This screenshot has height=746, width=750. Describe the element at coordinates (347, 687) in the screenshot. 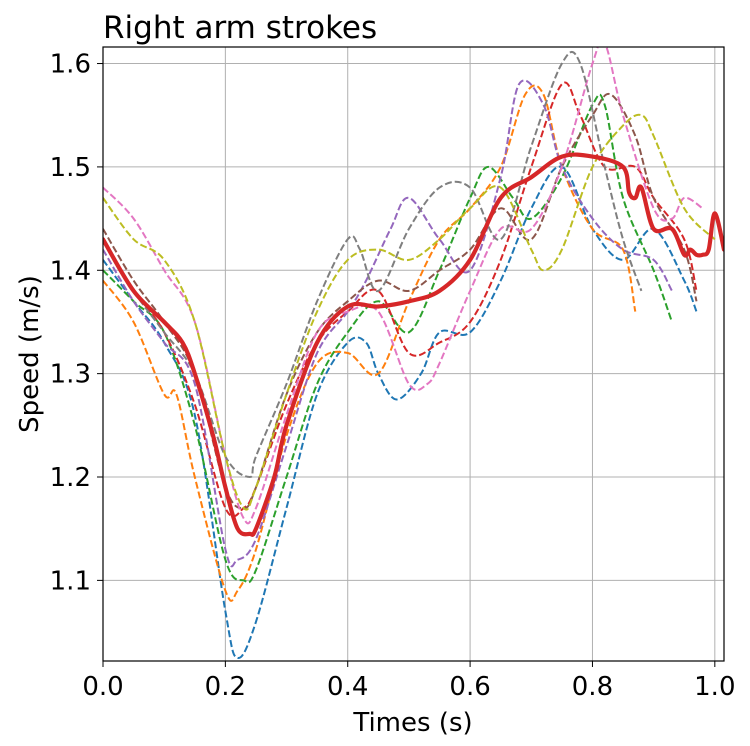

I see `x-tick-label: 0.4` at that location.